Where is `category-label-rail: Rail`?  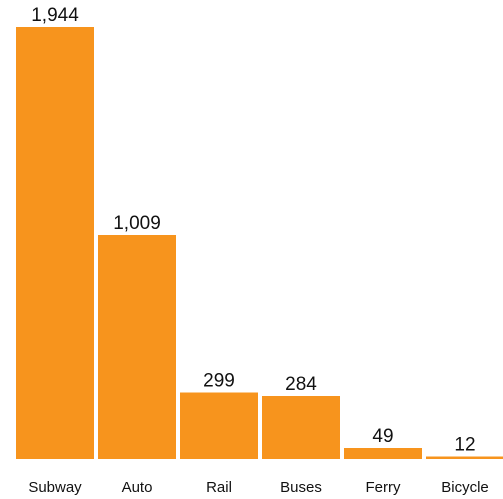 category-label-rail: Rail is located at coordinates (219, 487).